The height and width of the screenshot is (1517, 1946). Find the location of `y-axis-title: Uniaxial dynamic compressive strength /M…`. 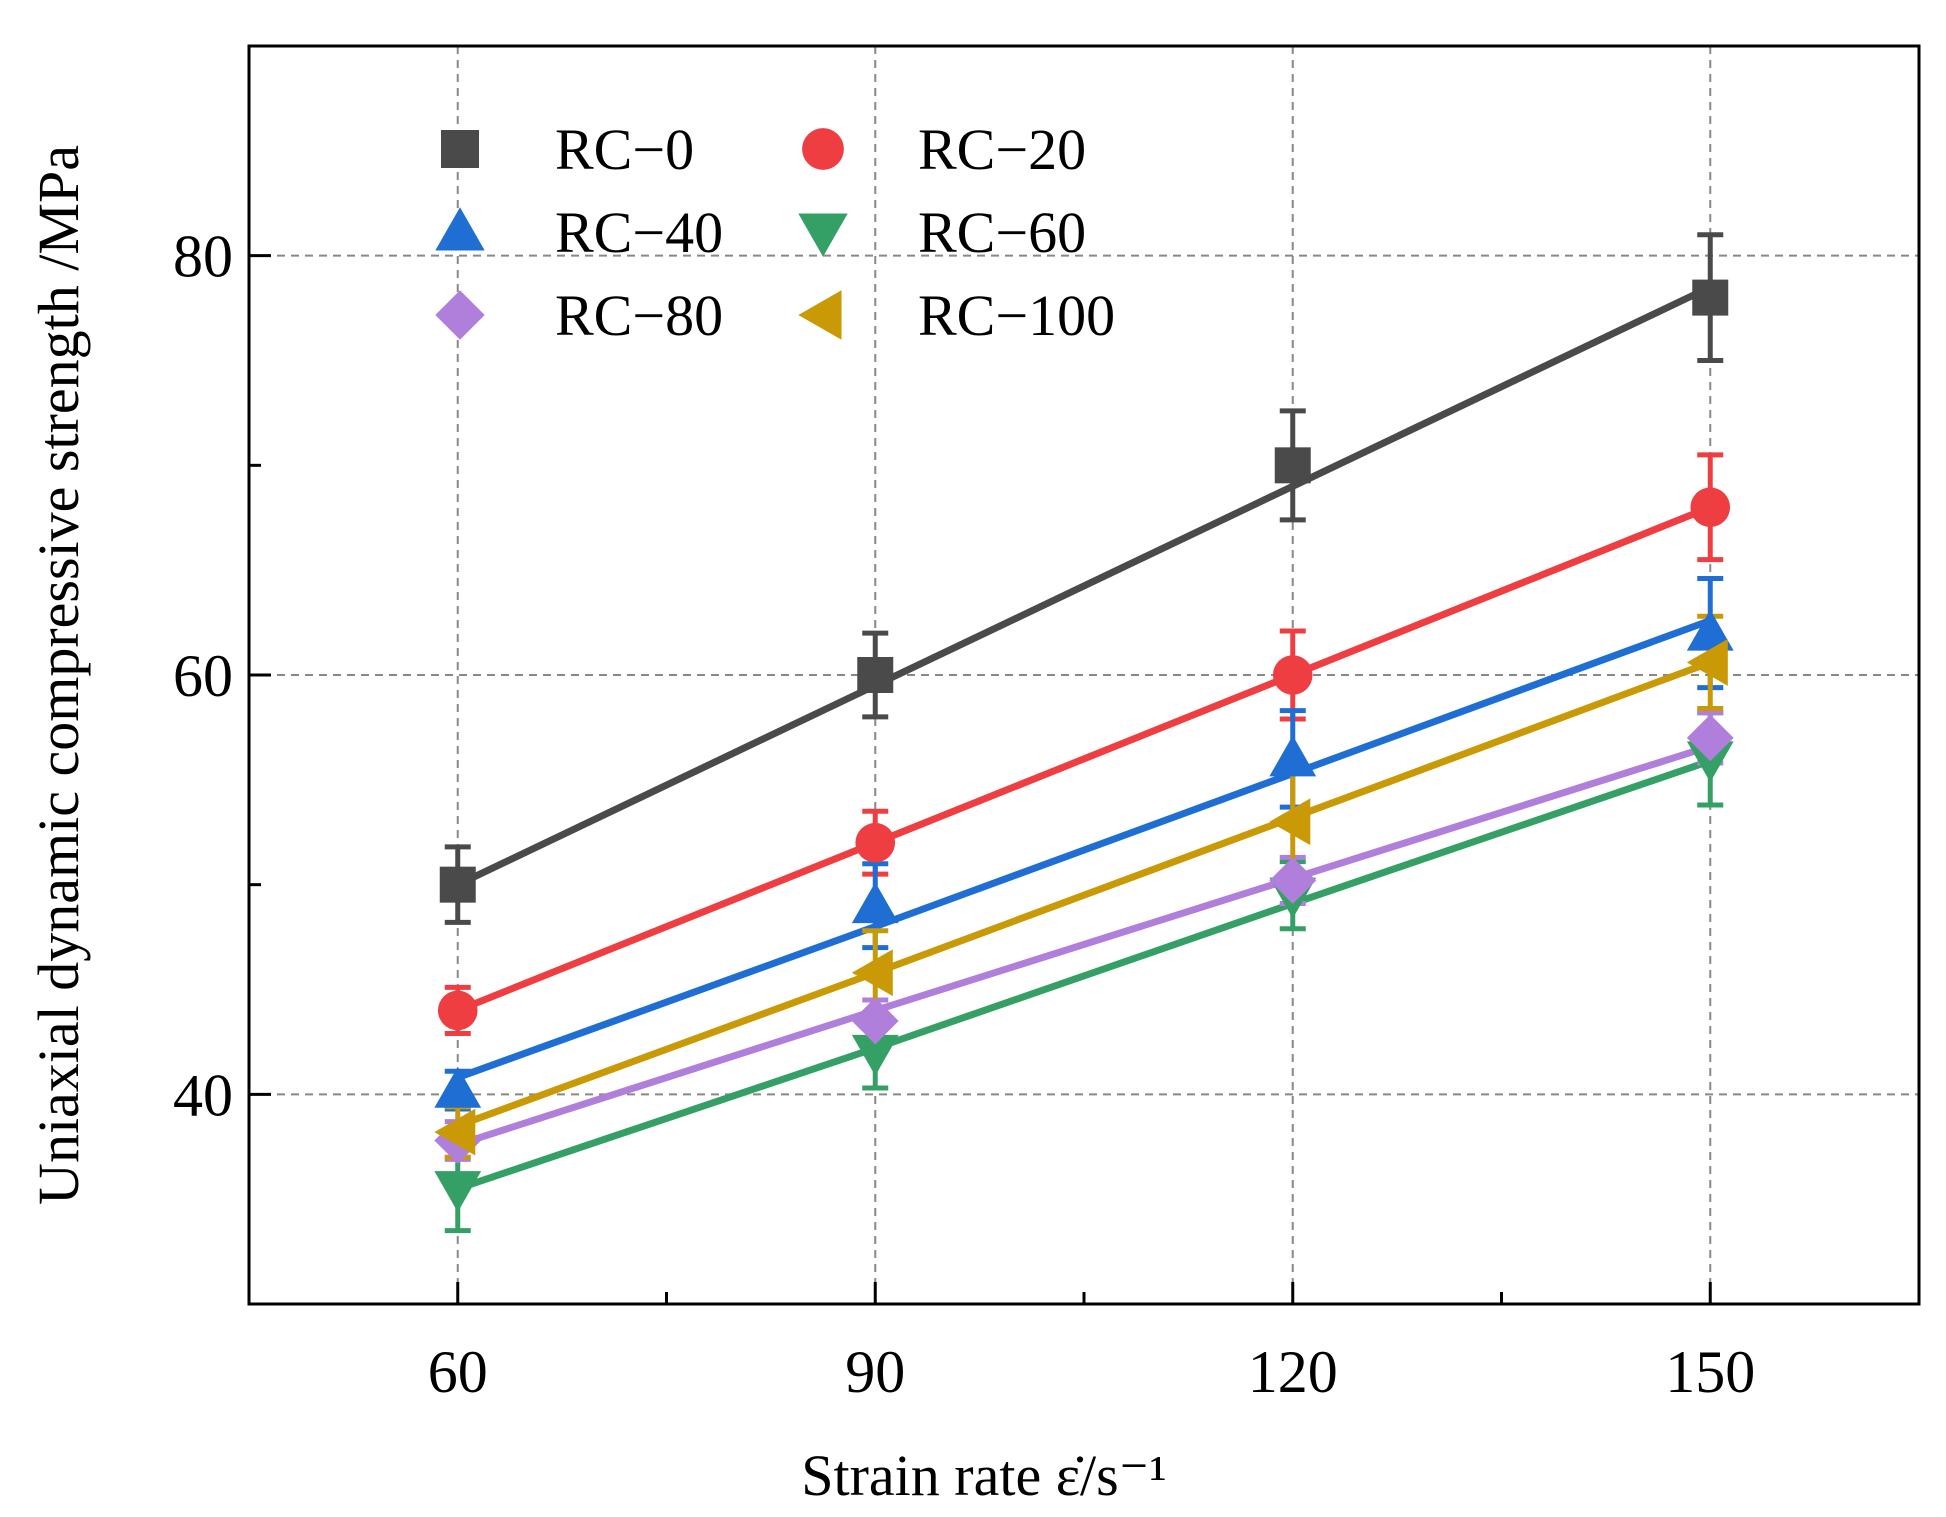

y-axis-title: Uniaxial dynamic compressive strength /M… is located at coordinates (58, 675).